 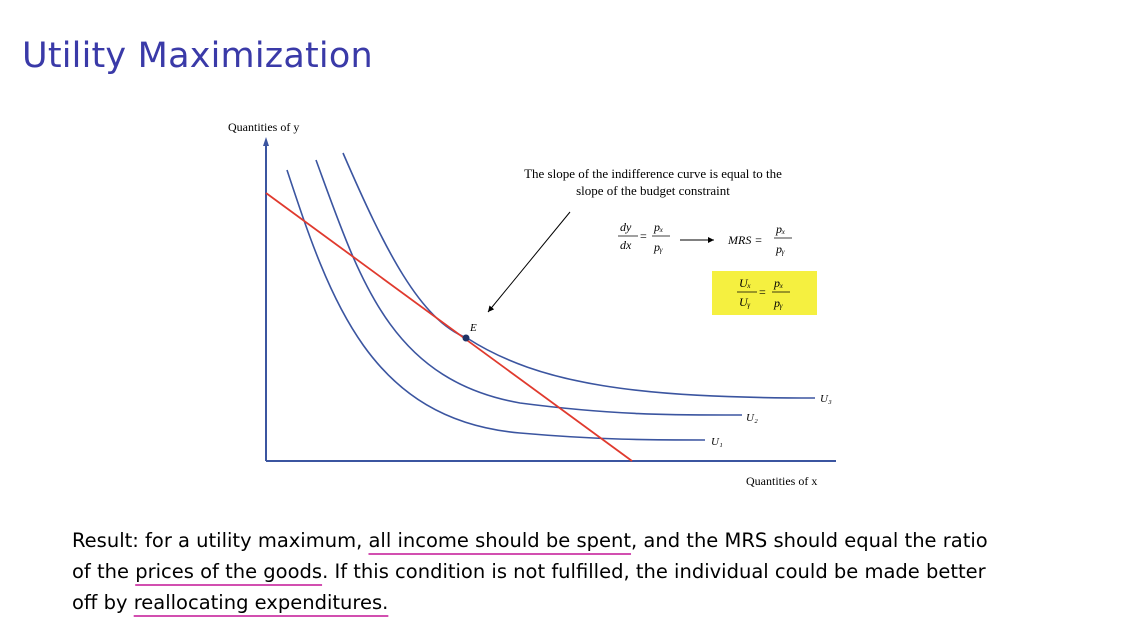 I want to click on eq3-rhs-num: pₓ, so click(x=778, y=283).